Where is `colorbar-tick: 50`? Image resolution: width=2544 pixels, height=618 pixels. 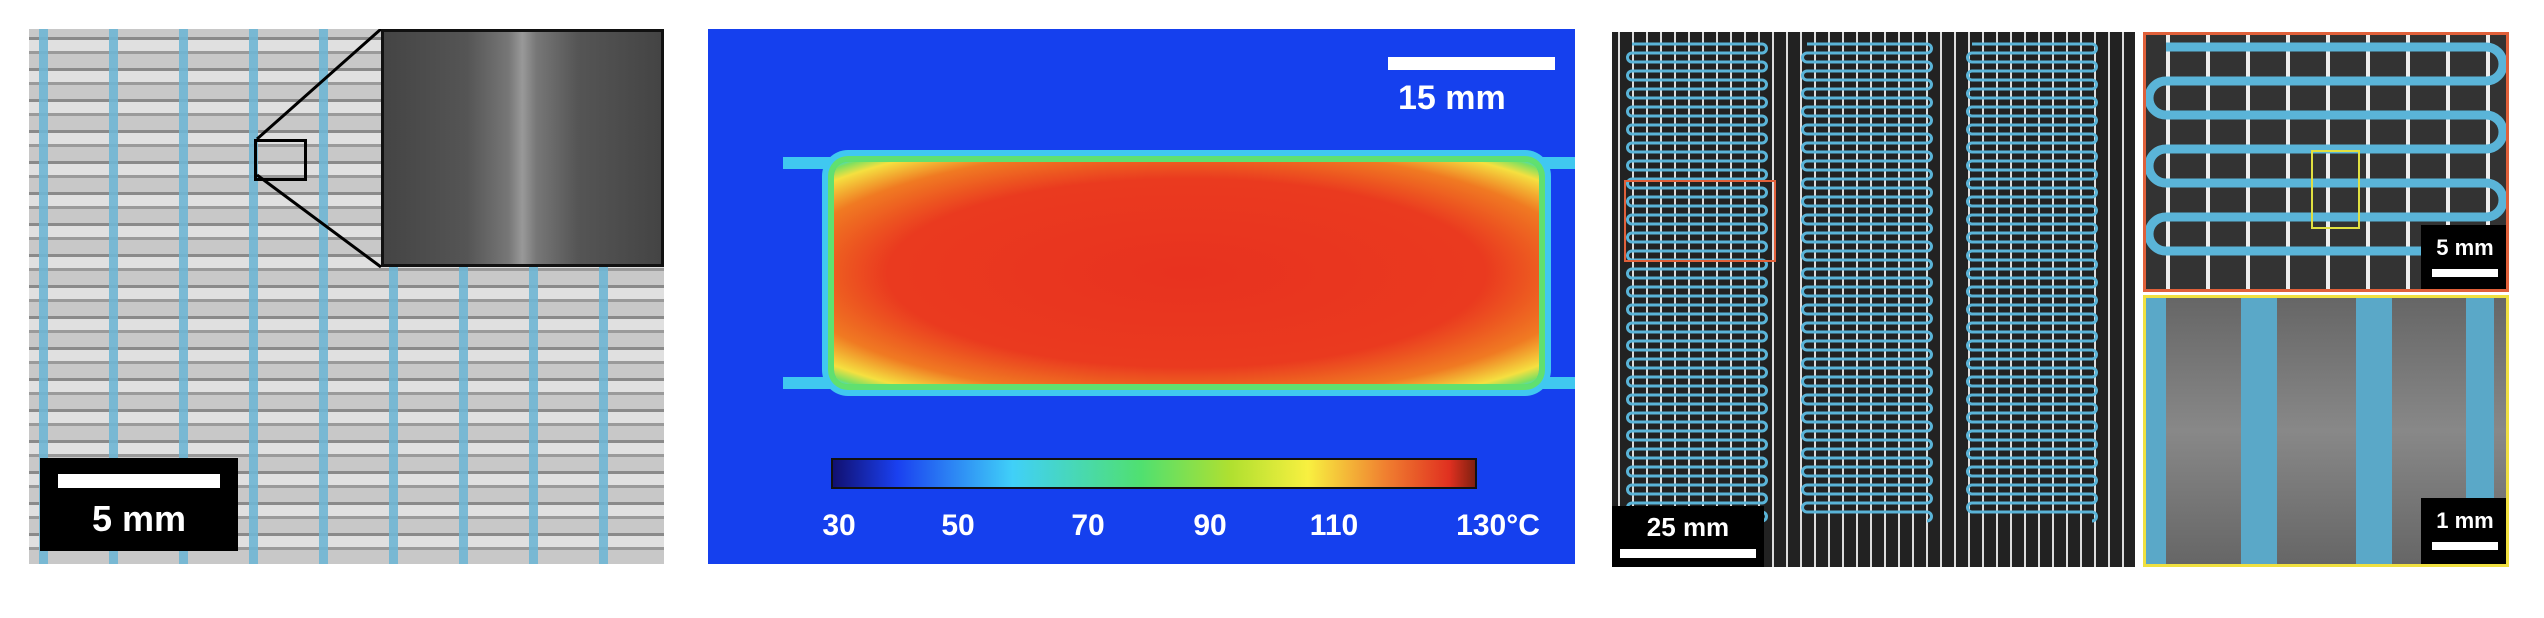 colorbar-tick: 50 is located at coordinates (958, 525).